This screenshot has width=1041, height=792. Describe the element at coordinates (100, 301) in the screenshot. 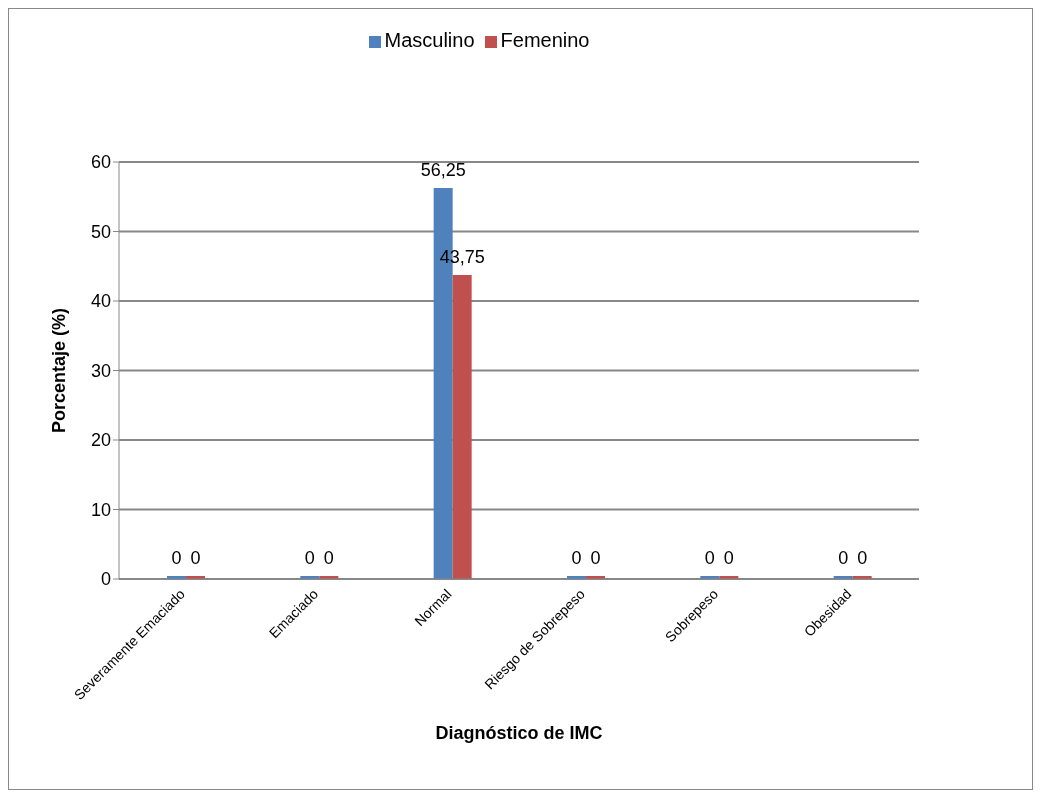

I see `y-tick-label: 40` at that location.